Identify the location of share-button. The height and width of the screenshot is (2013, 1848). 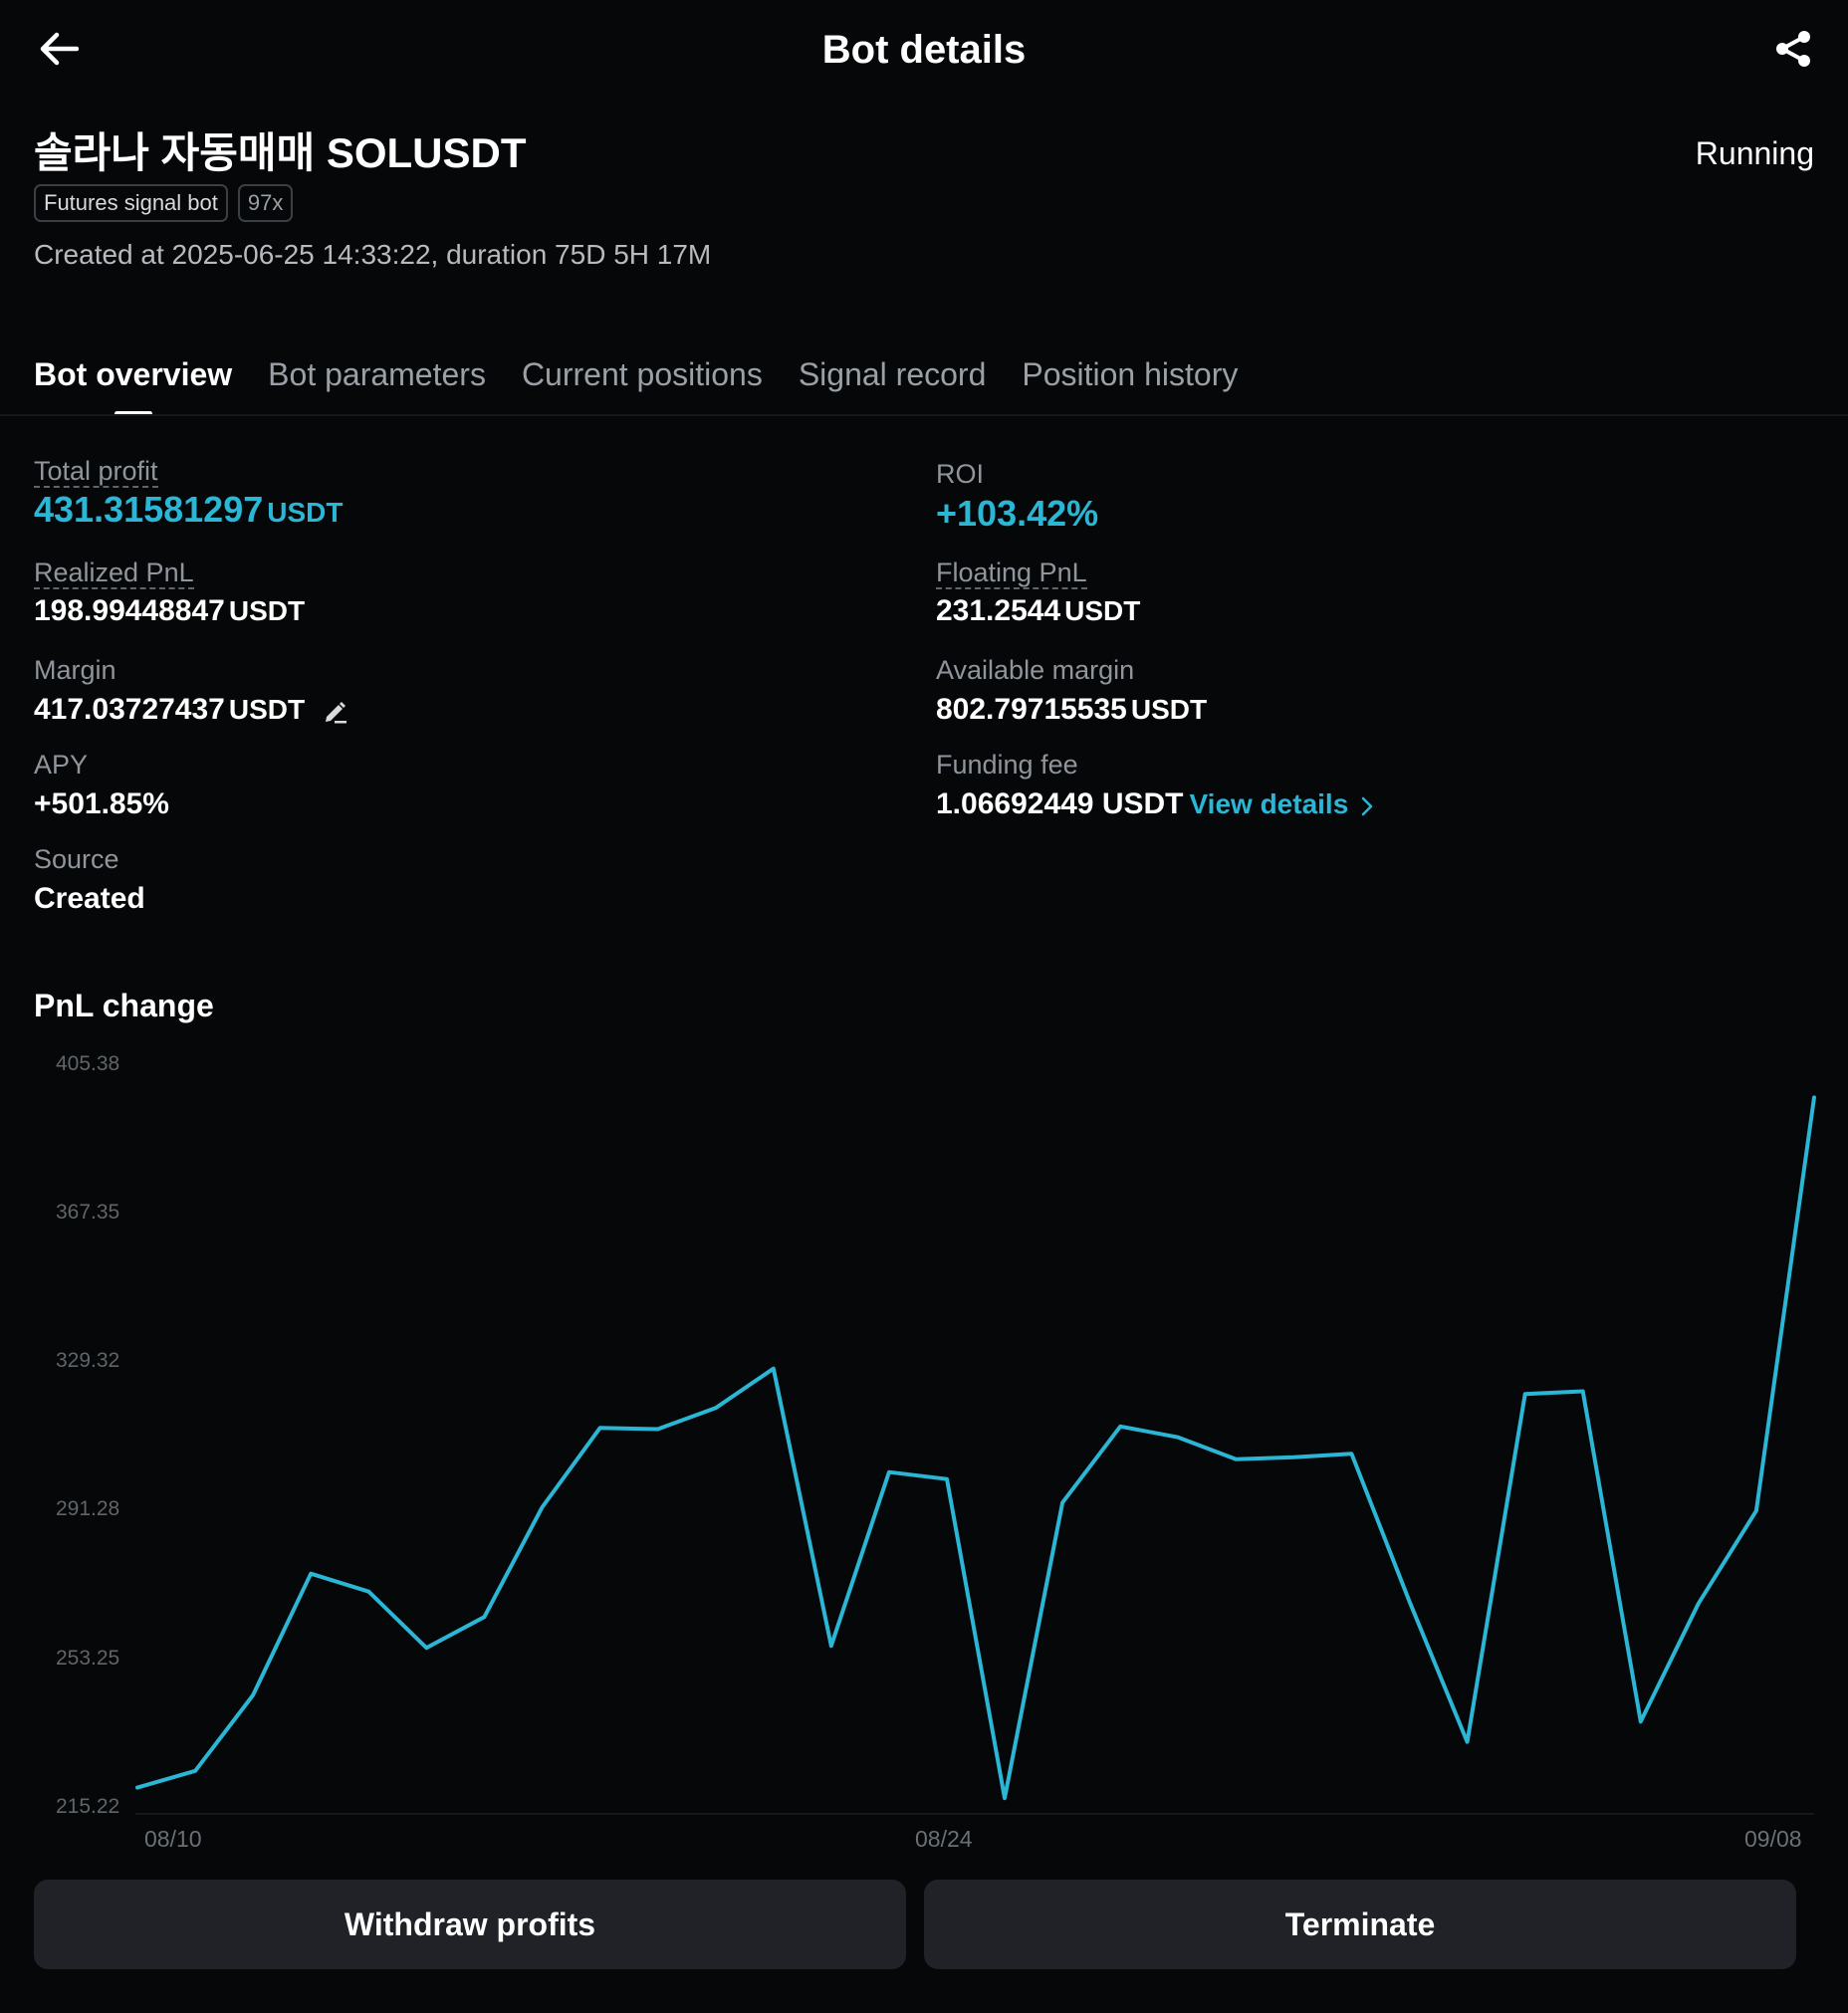
(1793, 49).